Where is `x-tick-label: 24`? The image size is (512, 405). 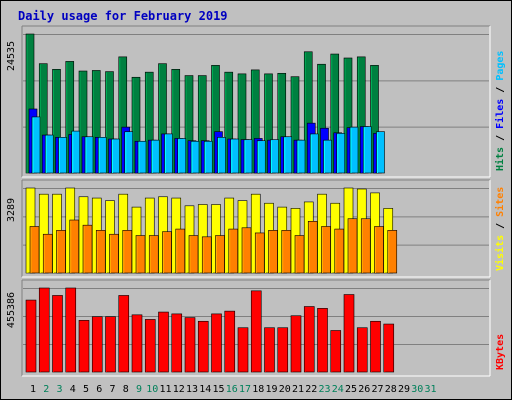
x-tick-label: 24 is located at coordinates (338, 389).